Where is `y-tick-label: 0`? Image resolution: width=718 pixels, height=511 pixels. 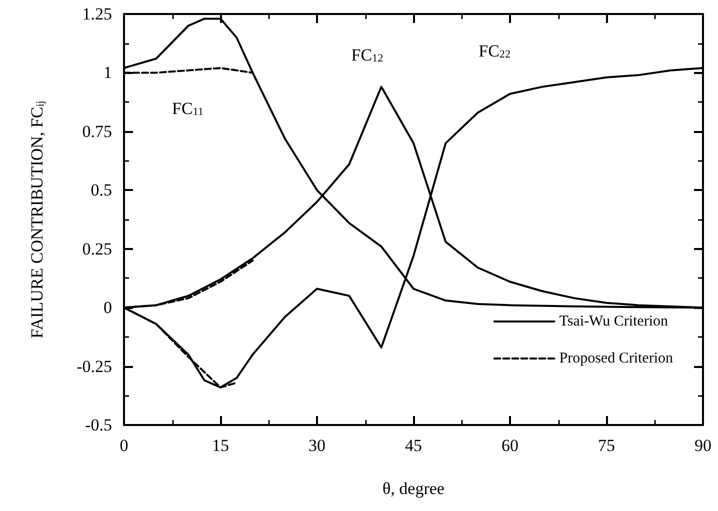 y-tick-label: 0 is located at coordinates (108, 308).